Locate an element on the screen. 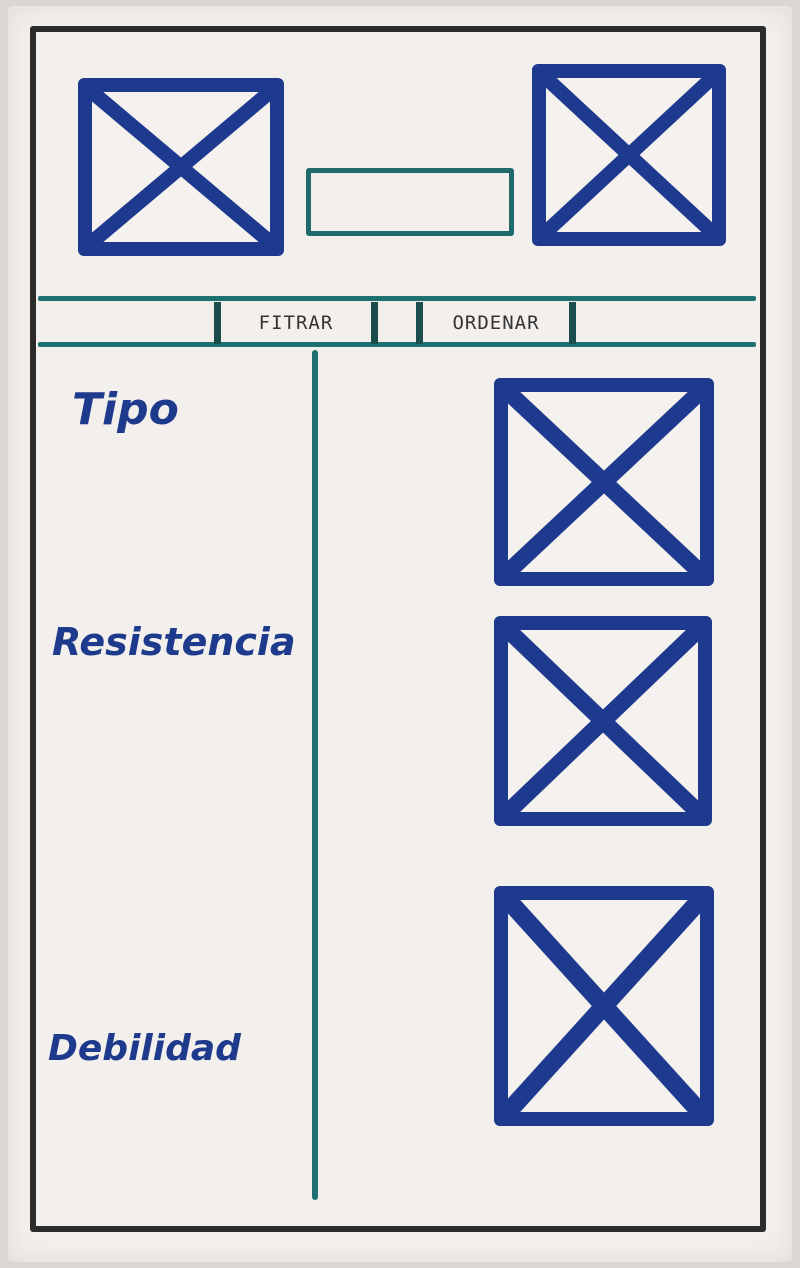 The width and height of the screenshot is (800, 1268). toolbar-bottom-divider is located at coordinates (397, 344).